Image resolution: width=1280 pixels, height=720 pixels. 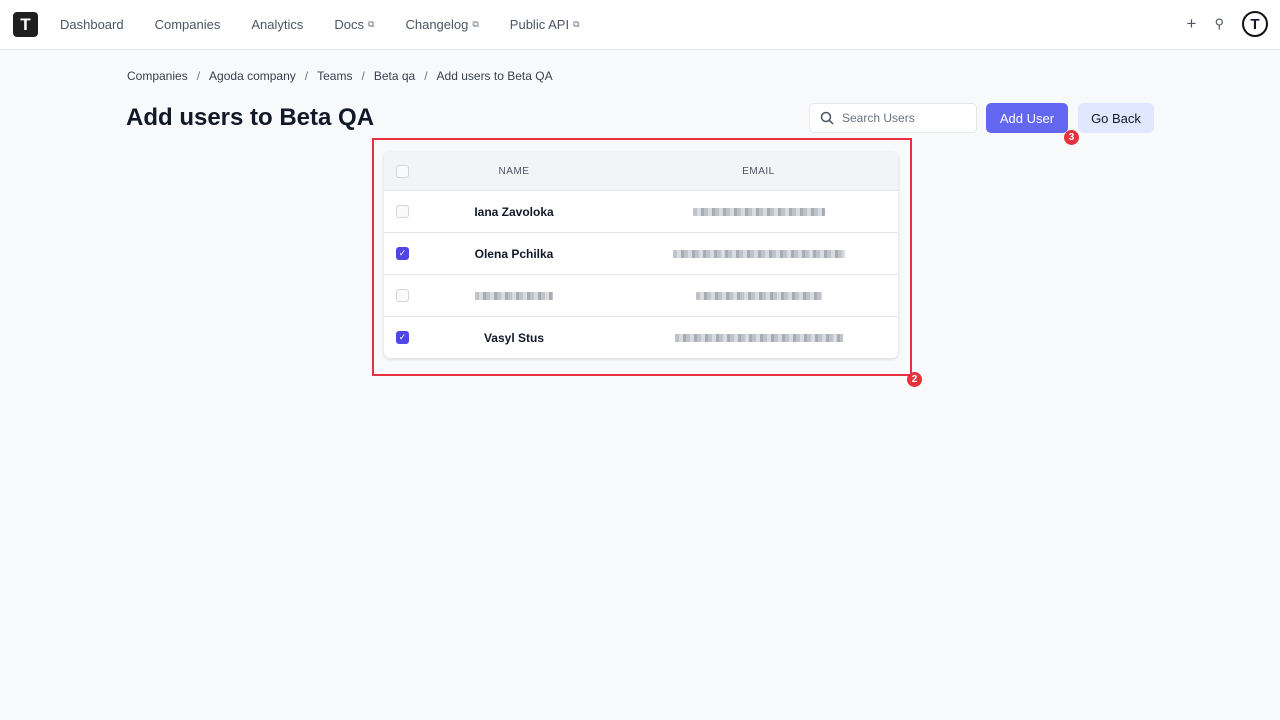 I want to click on select-all-checkbox, so click(x=402, y=171).